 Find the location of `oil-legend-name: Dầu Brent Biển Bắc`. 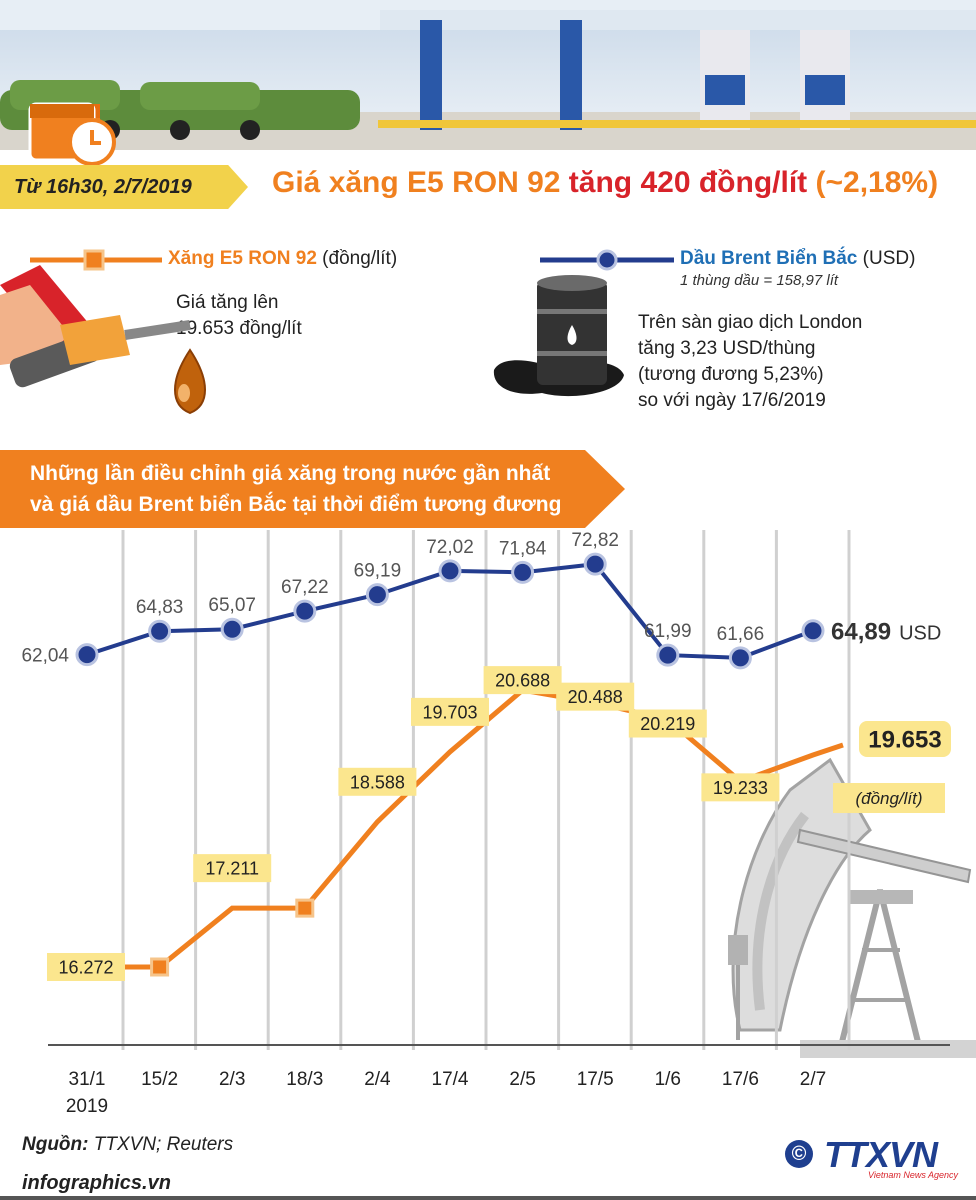

oil-legend-name: Dầu Brent Biển Bắc is located at coordinates (769, 258).